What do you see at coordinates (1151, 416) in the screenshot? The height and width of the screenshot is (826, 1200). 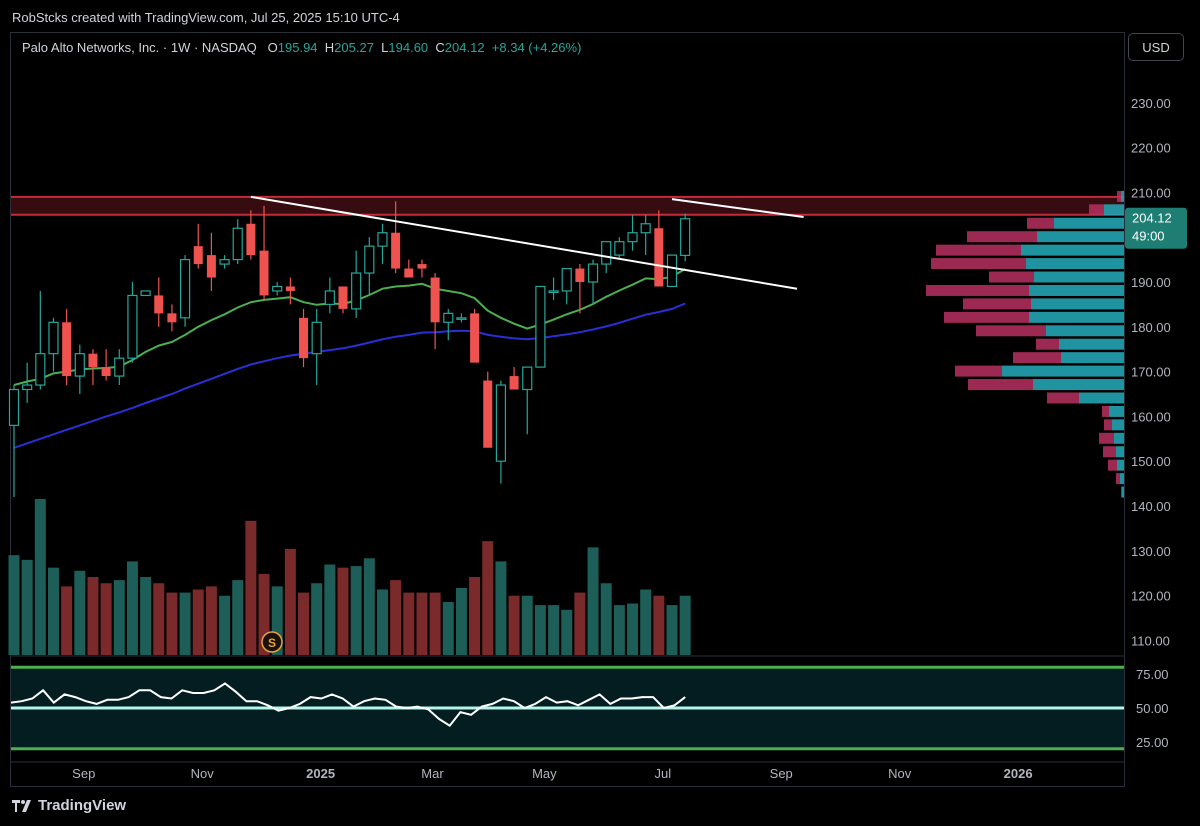 I see `price-axis-tick: 160.00` at bounding box center [1151, 416].